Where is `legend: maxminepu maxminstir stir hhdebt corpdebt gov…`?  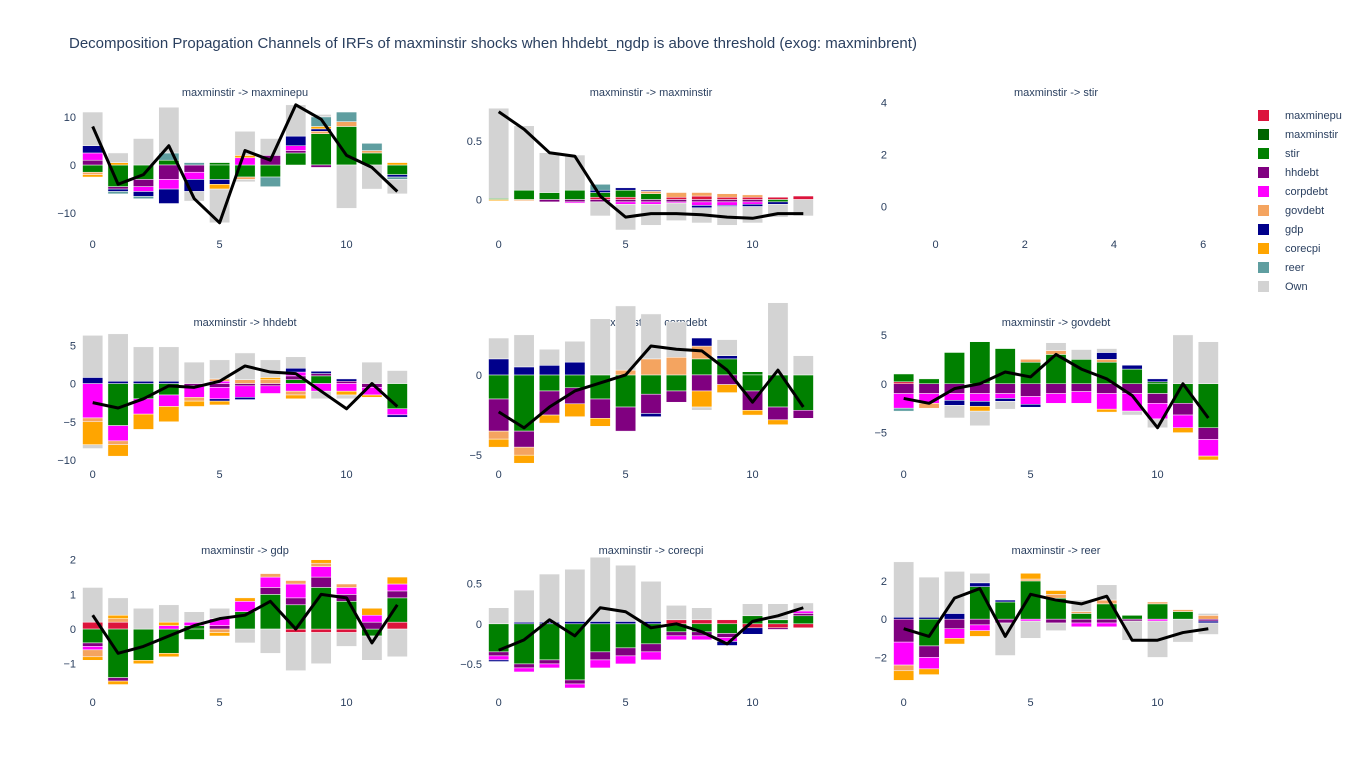 legend: maxminepu maxminstir stir hhdebt corpdebt gov… is located at coordinates (1298, 201).